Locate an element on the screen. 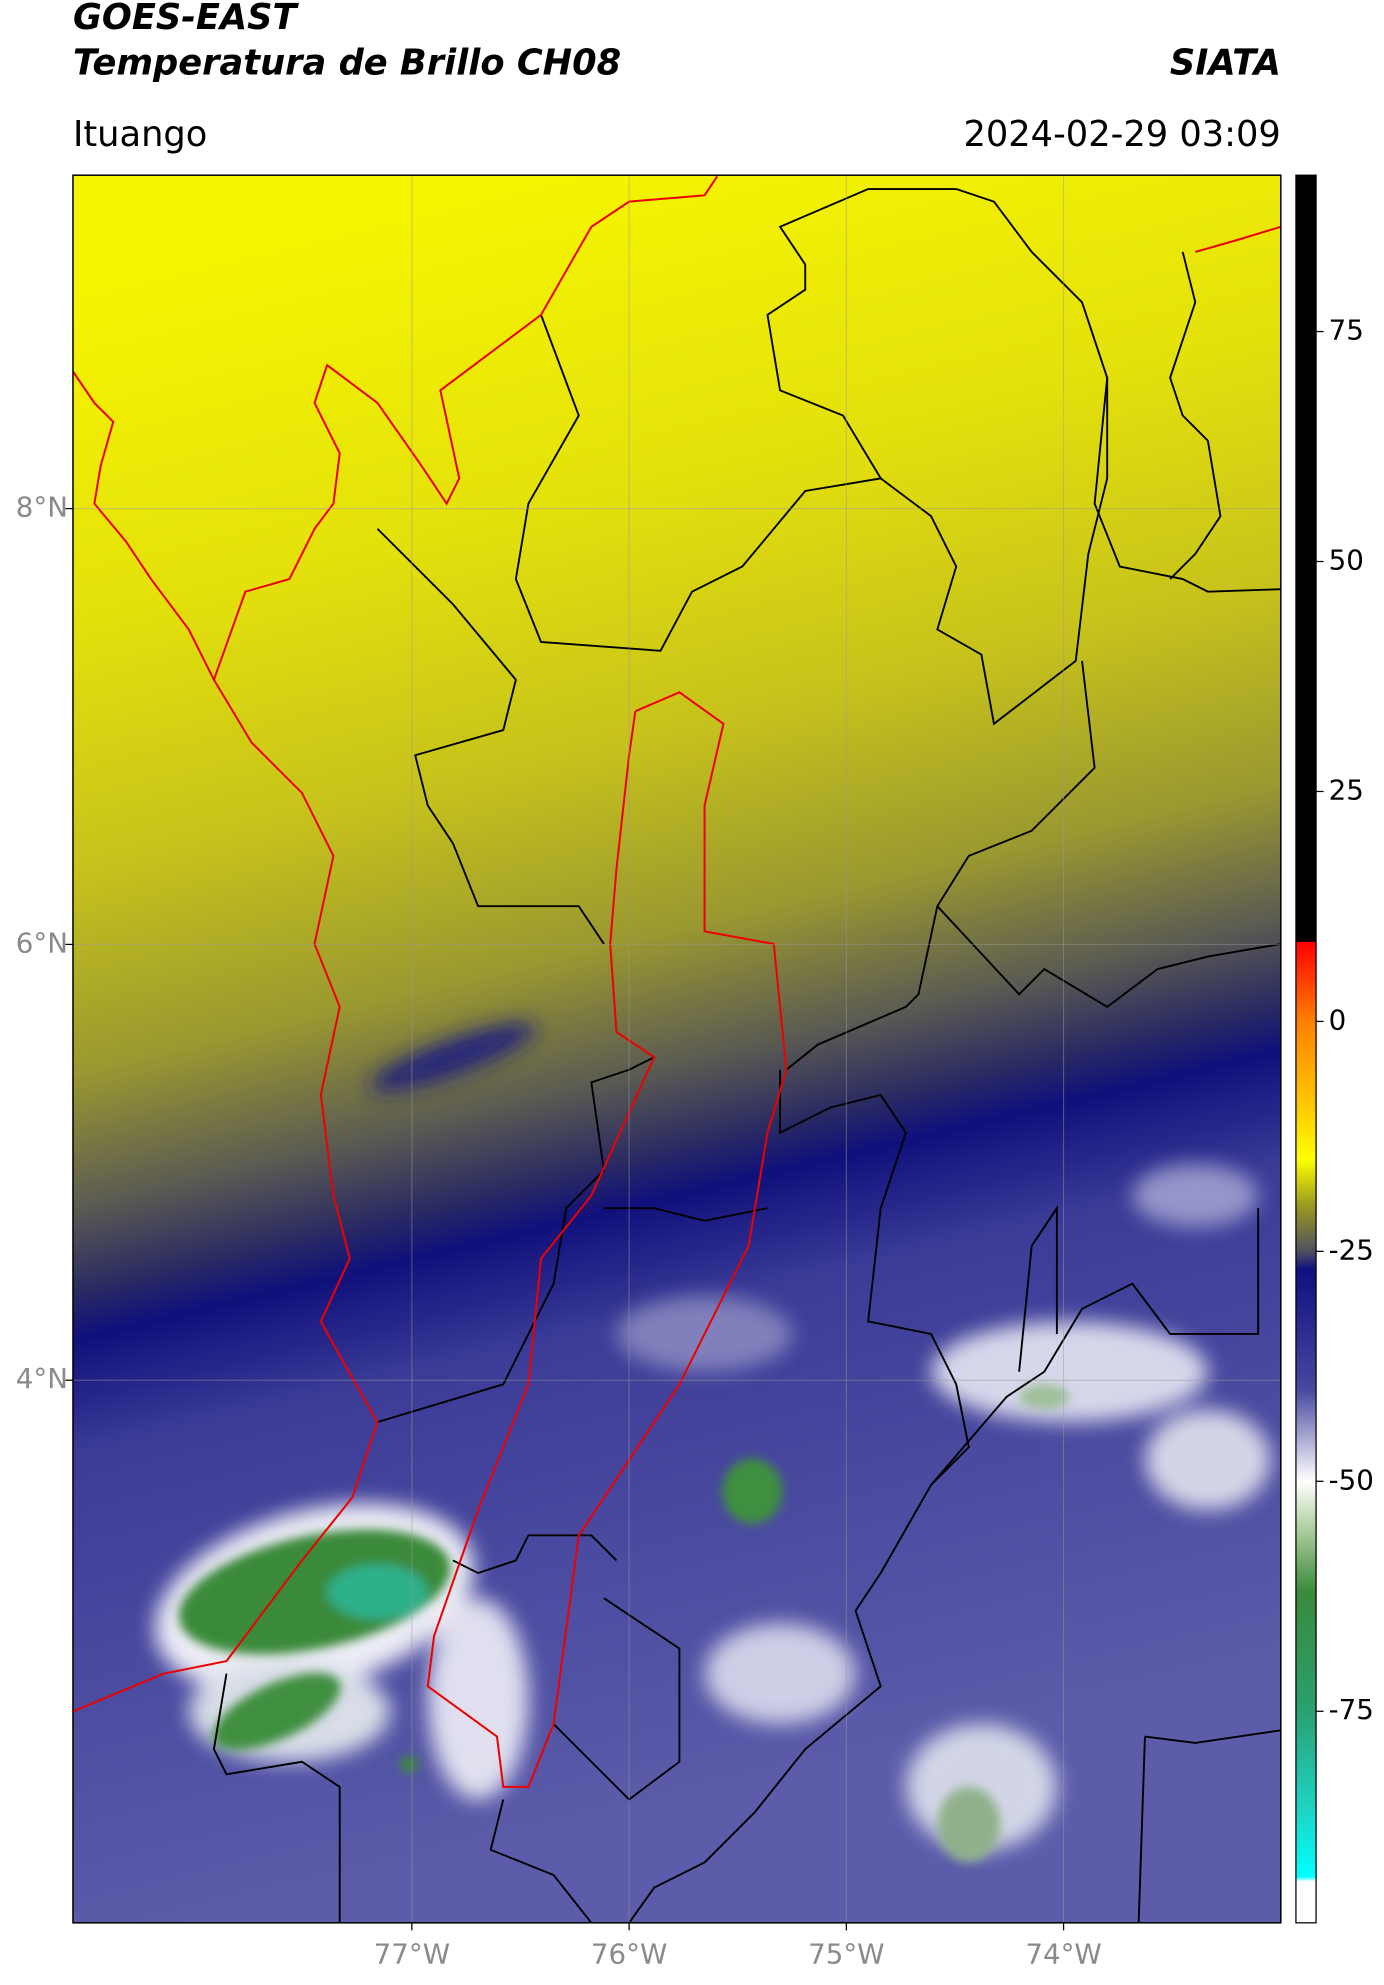 This screenshot has width=1384, height=1985. x-tick-label: 75°W is located at coordinates (846, 1954).